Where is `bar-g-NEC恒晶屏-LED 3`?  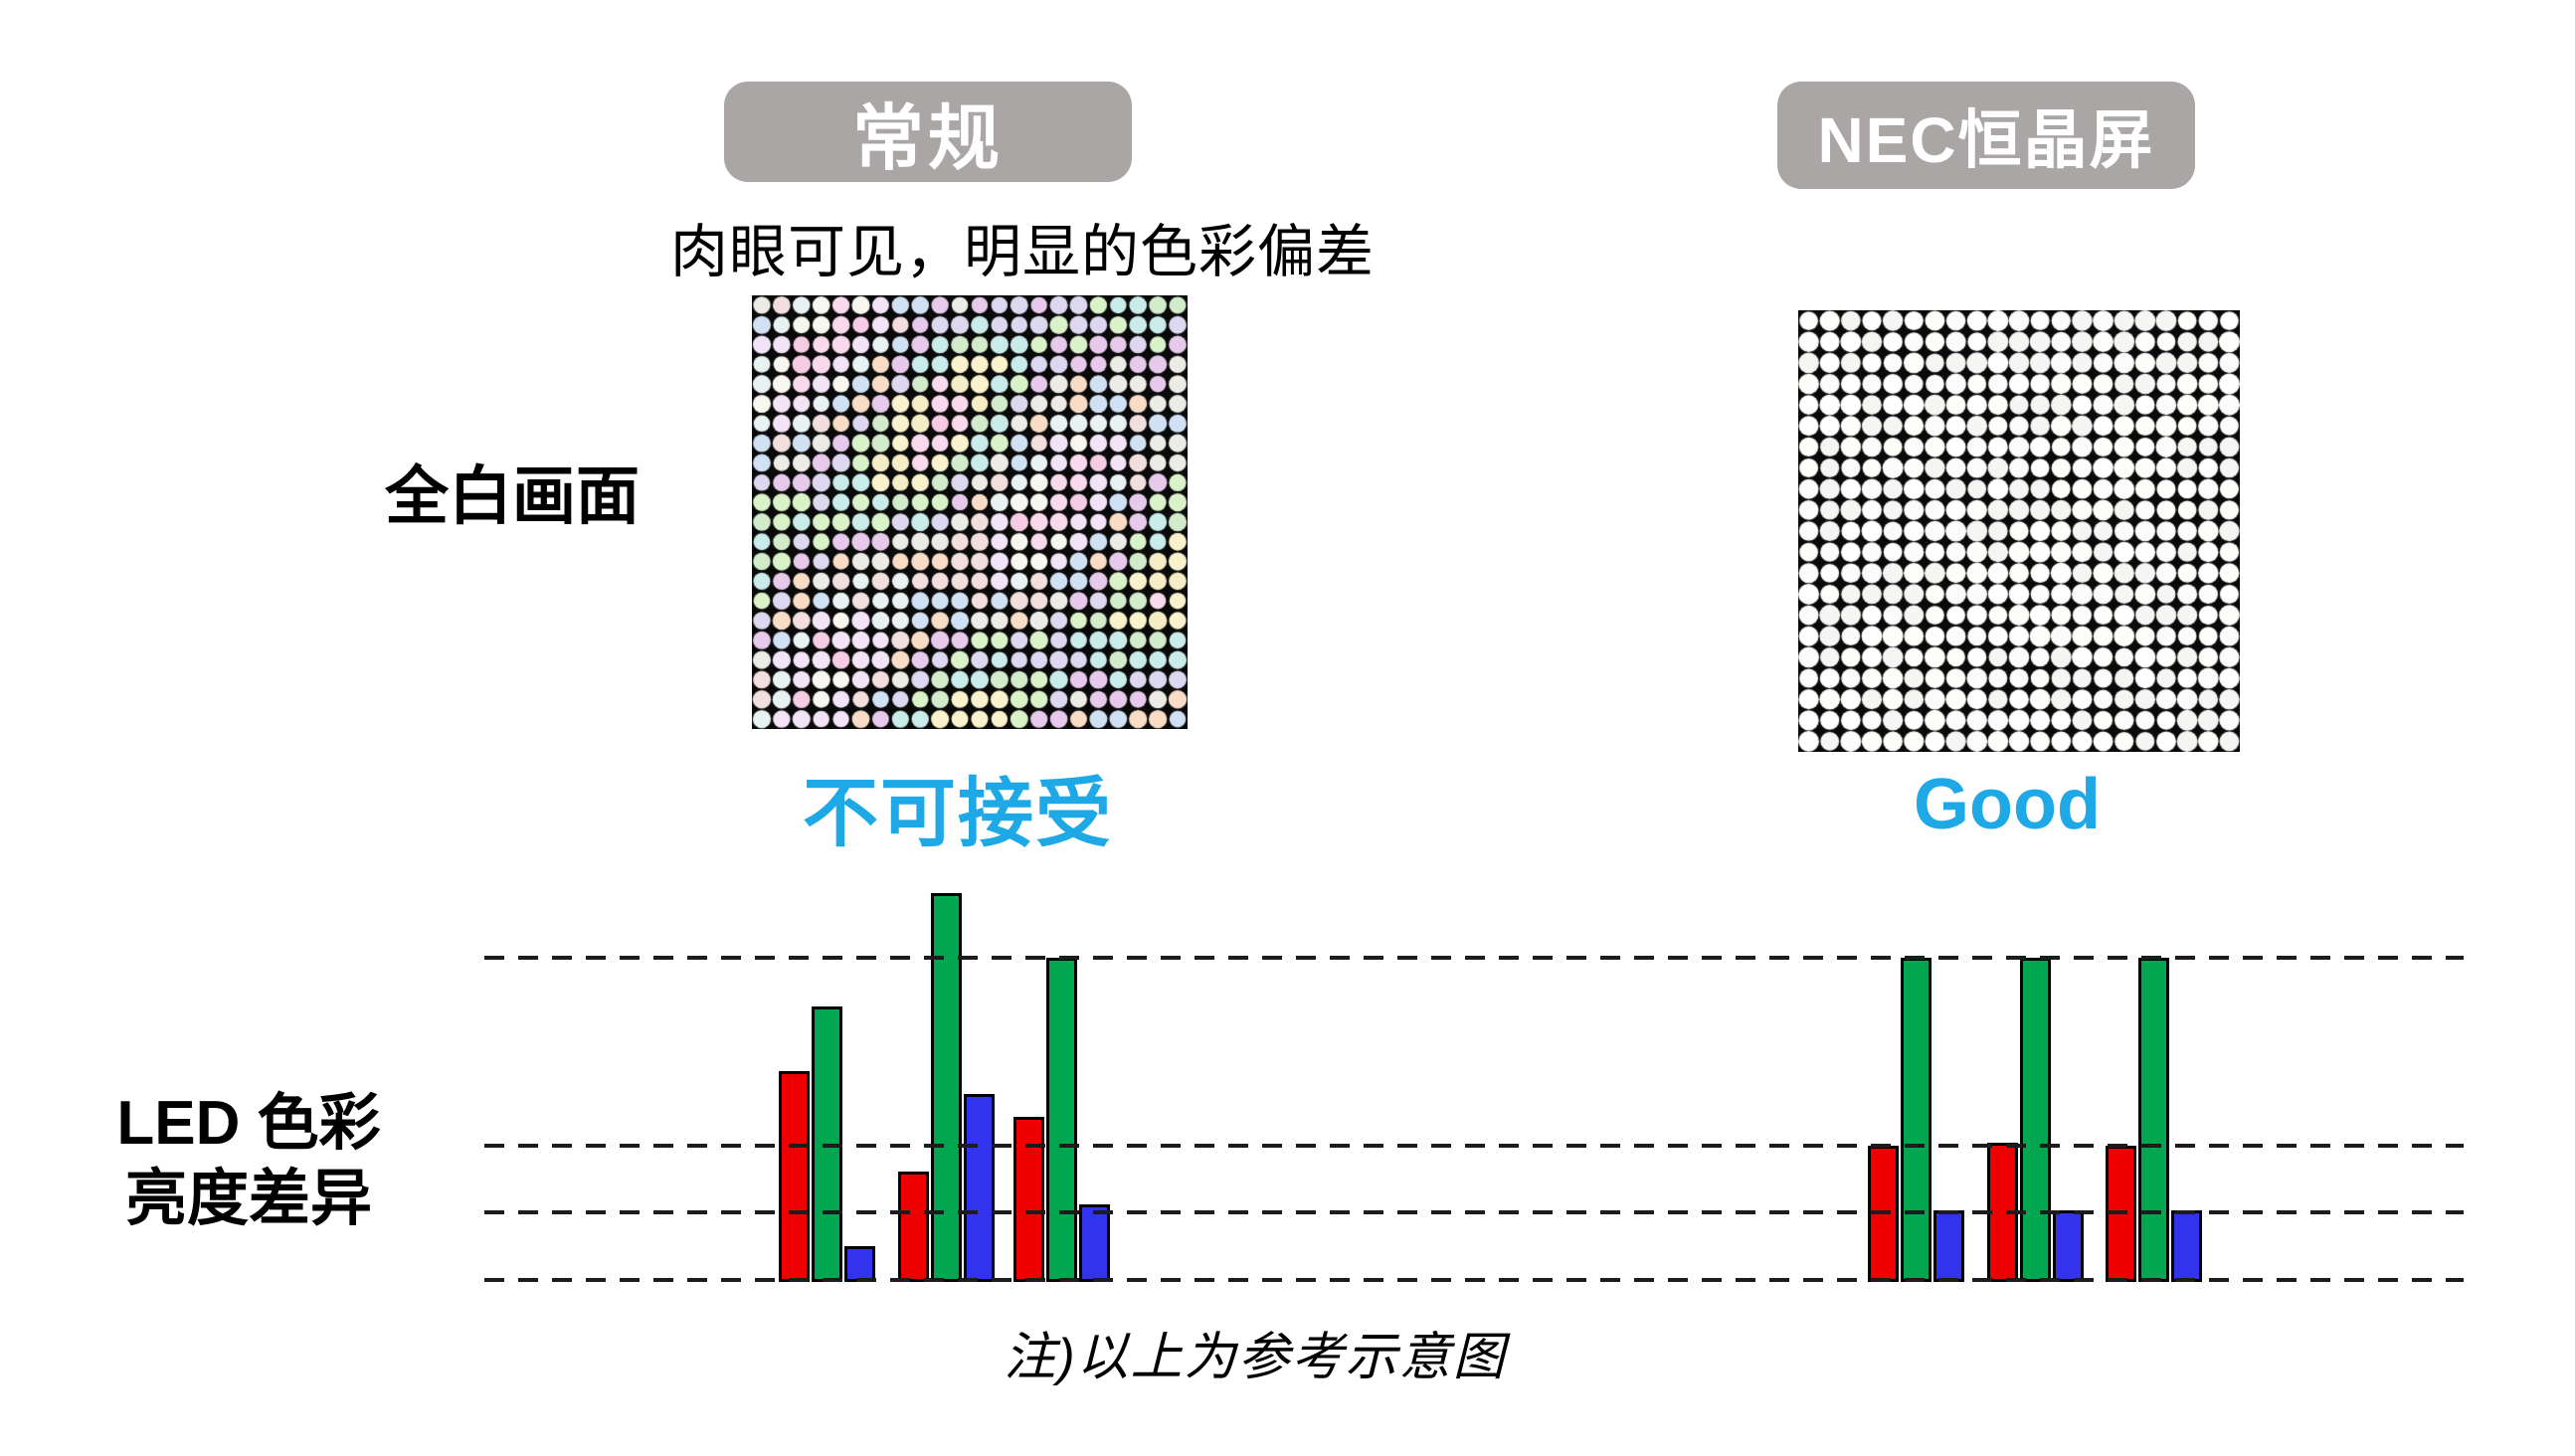
bar-g-NEC恒晶屏-LED 3 is located at coordinates (2153, 1120).